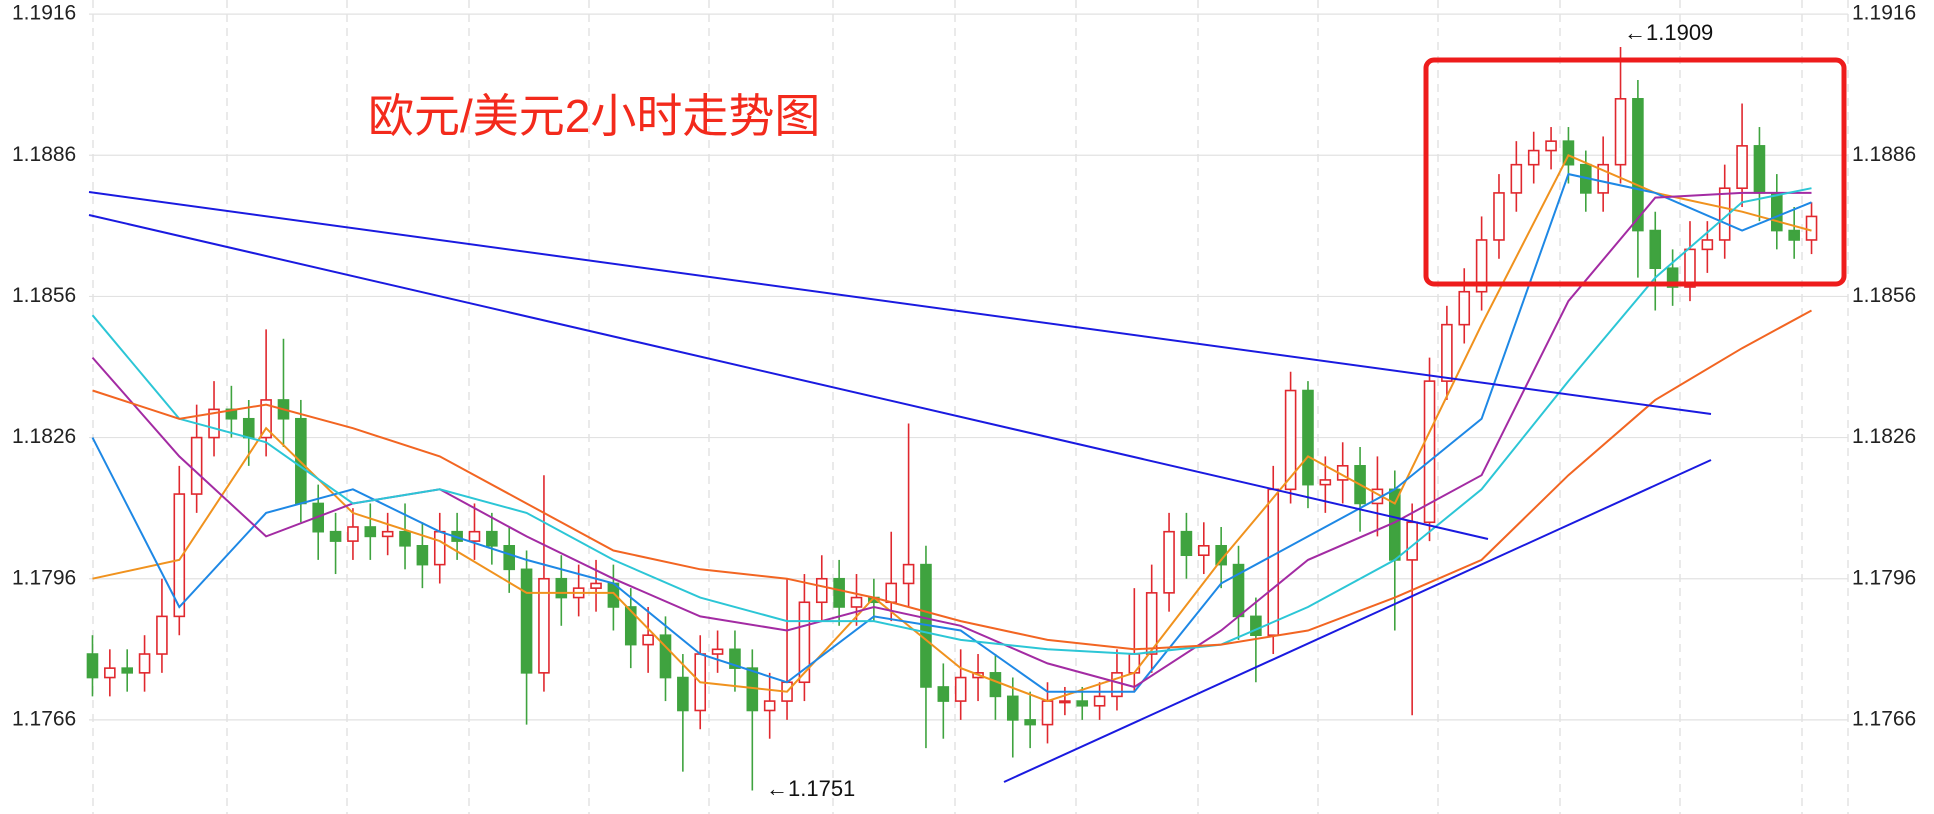 This screenshot has height=814, width=1934. What do you see at coordinates (44, 436) in the screenshot?
I see `y-tick-label: 1.1826` at bounding box center [44, 436].